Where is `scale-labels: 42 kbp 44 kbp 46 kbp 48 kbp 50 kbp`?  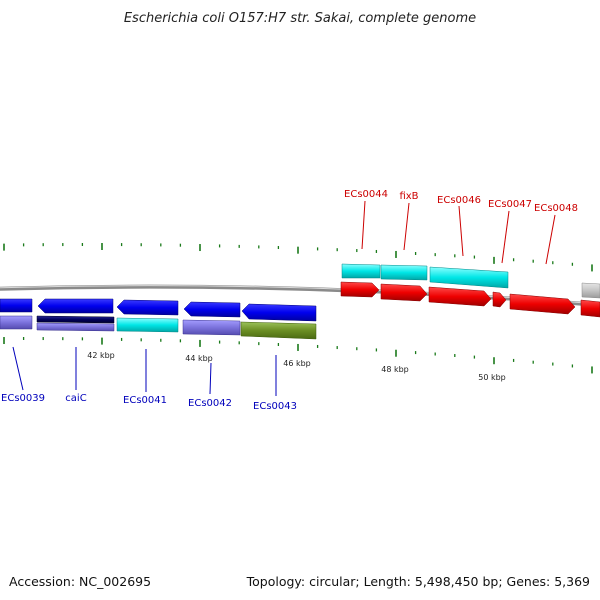
scale-labels: 42 kbp 44 kbp 46 kbp 48 kbp 50 kbp is located at coordinates (296, 366).